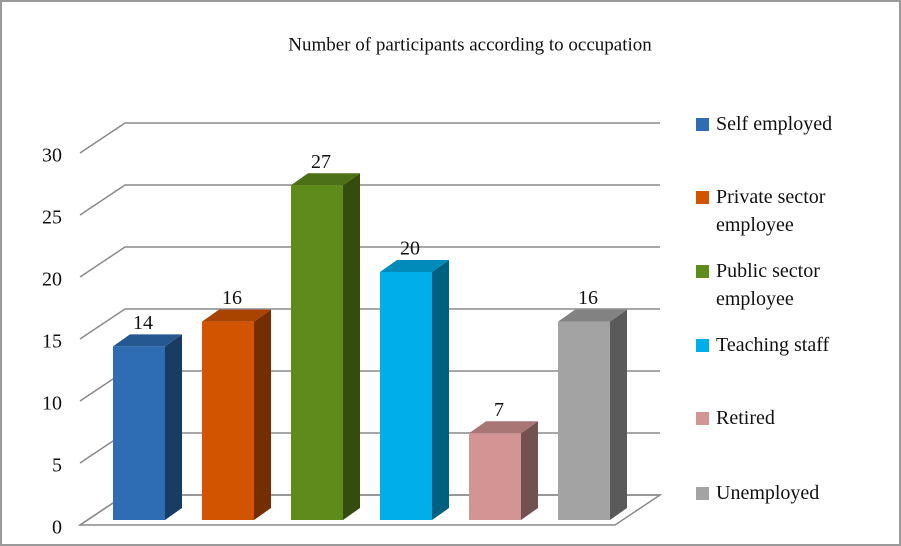 The image size is (901, 546). What do you see at coordinates (321, 162) in the screenshot?
I see `data-label: 27` at bounding box center [321, 162].